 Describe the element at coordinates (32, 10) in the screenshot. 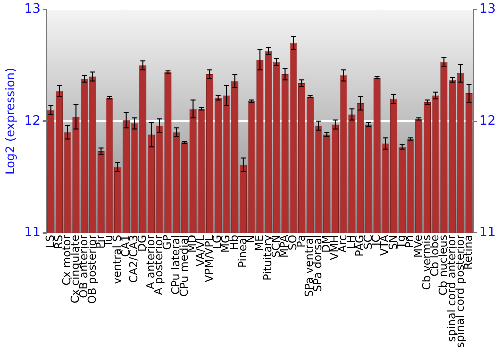

I see `y-tick-label: 13` at that location.